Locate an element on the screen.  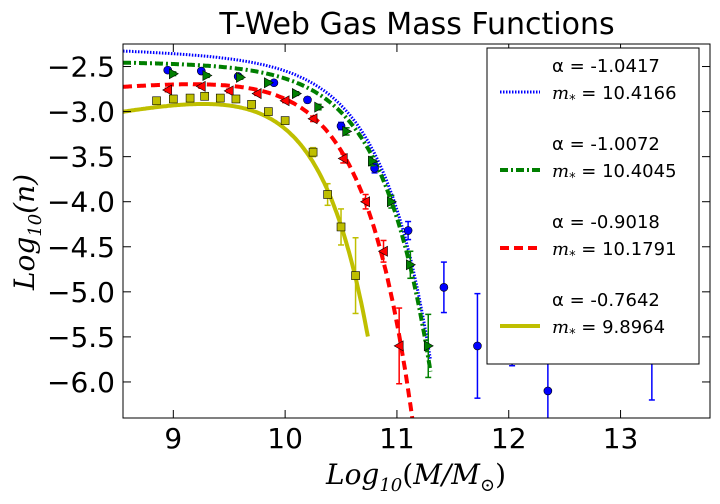
y-tick-label: −3.0 is located at coordinates (81, 112).